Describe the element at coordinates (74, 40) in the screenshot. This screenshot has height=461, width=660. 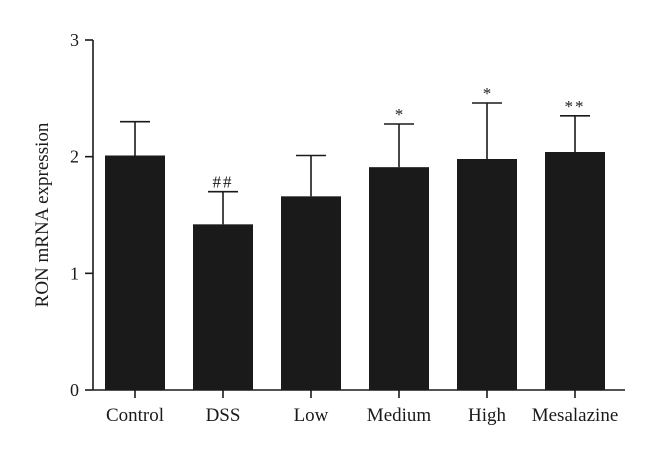
I see `y-tick-label: 3` at that location.